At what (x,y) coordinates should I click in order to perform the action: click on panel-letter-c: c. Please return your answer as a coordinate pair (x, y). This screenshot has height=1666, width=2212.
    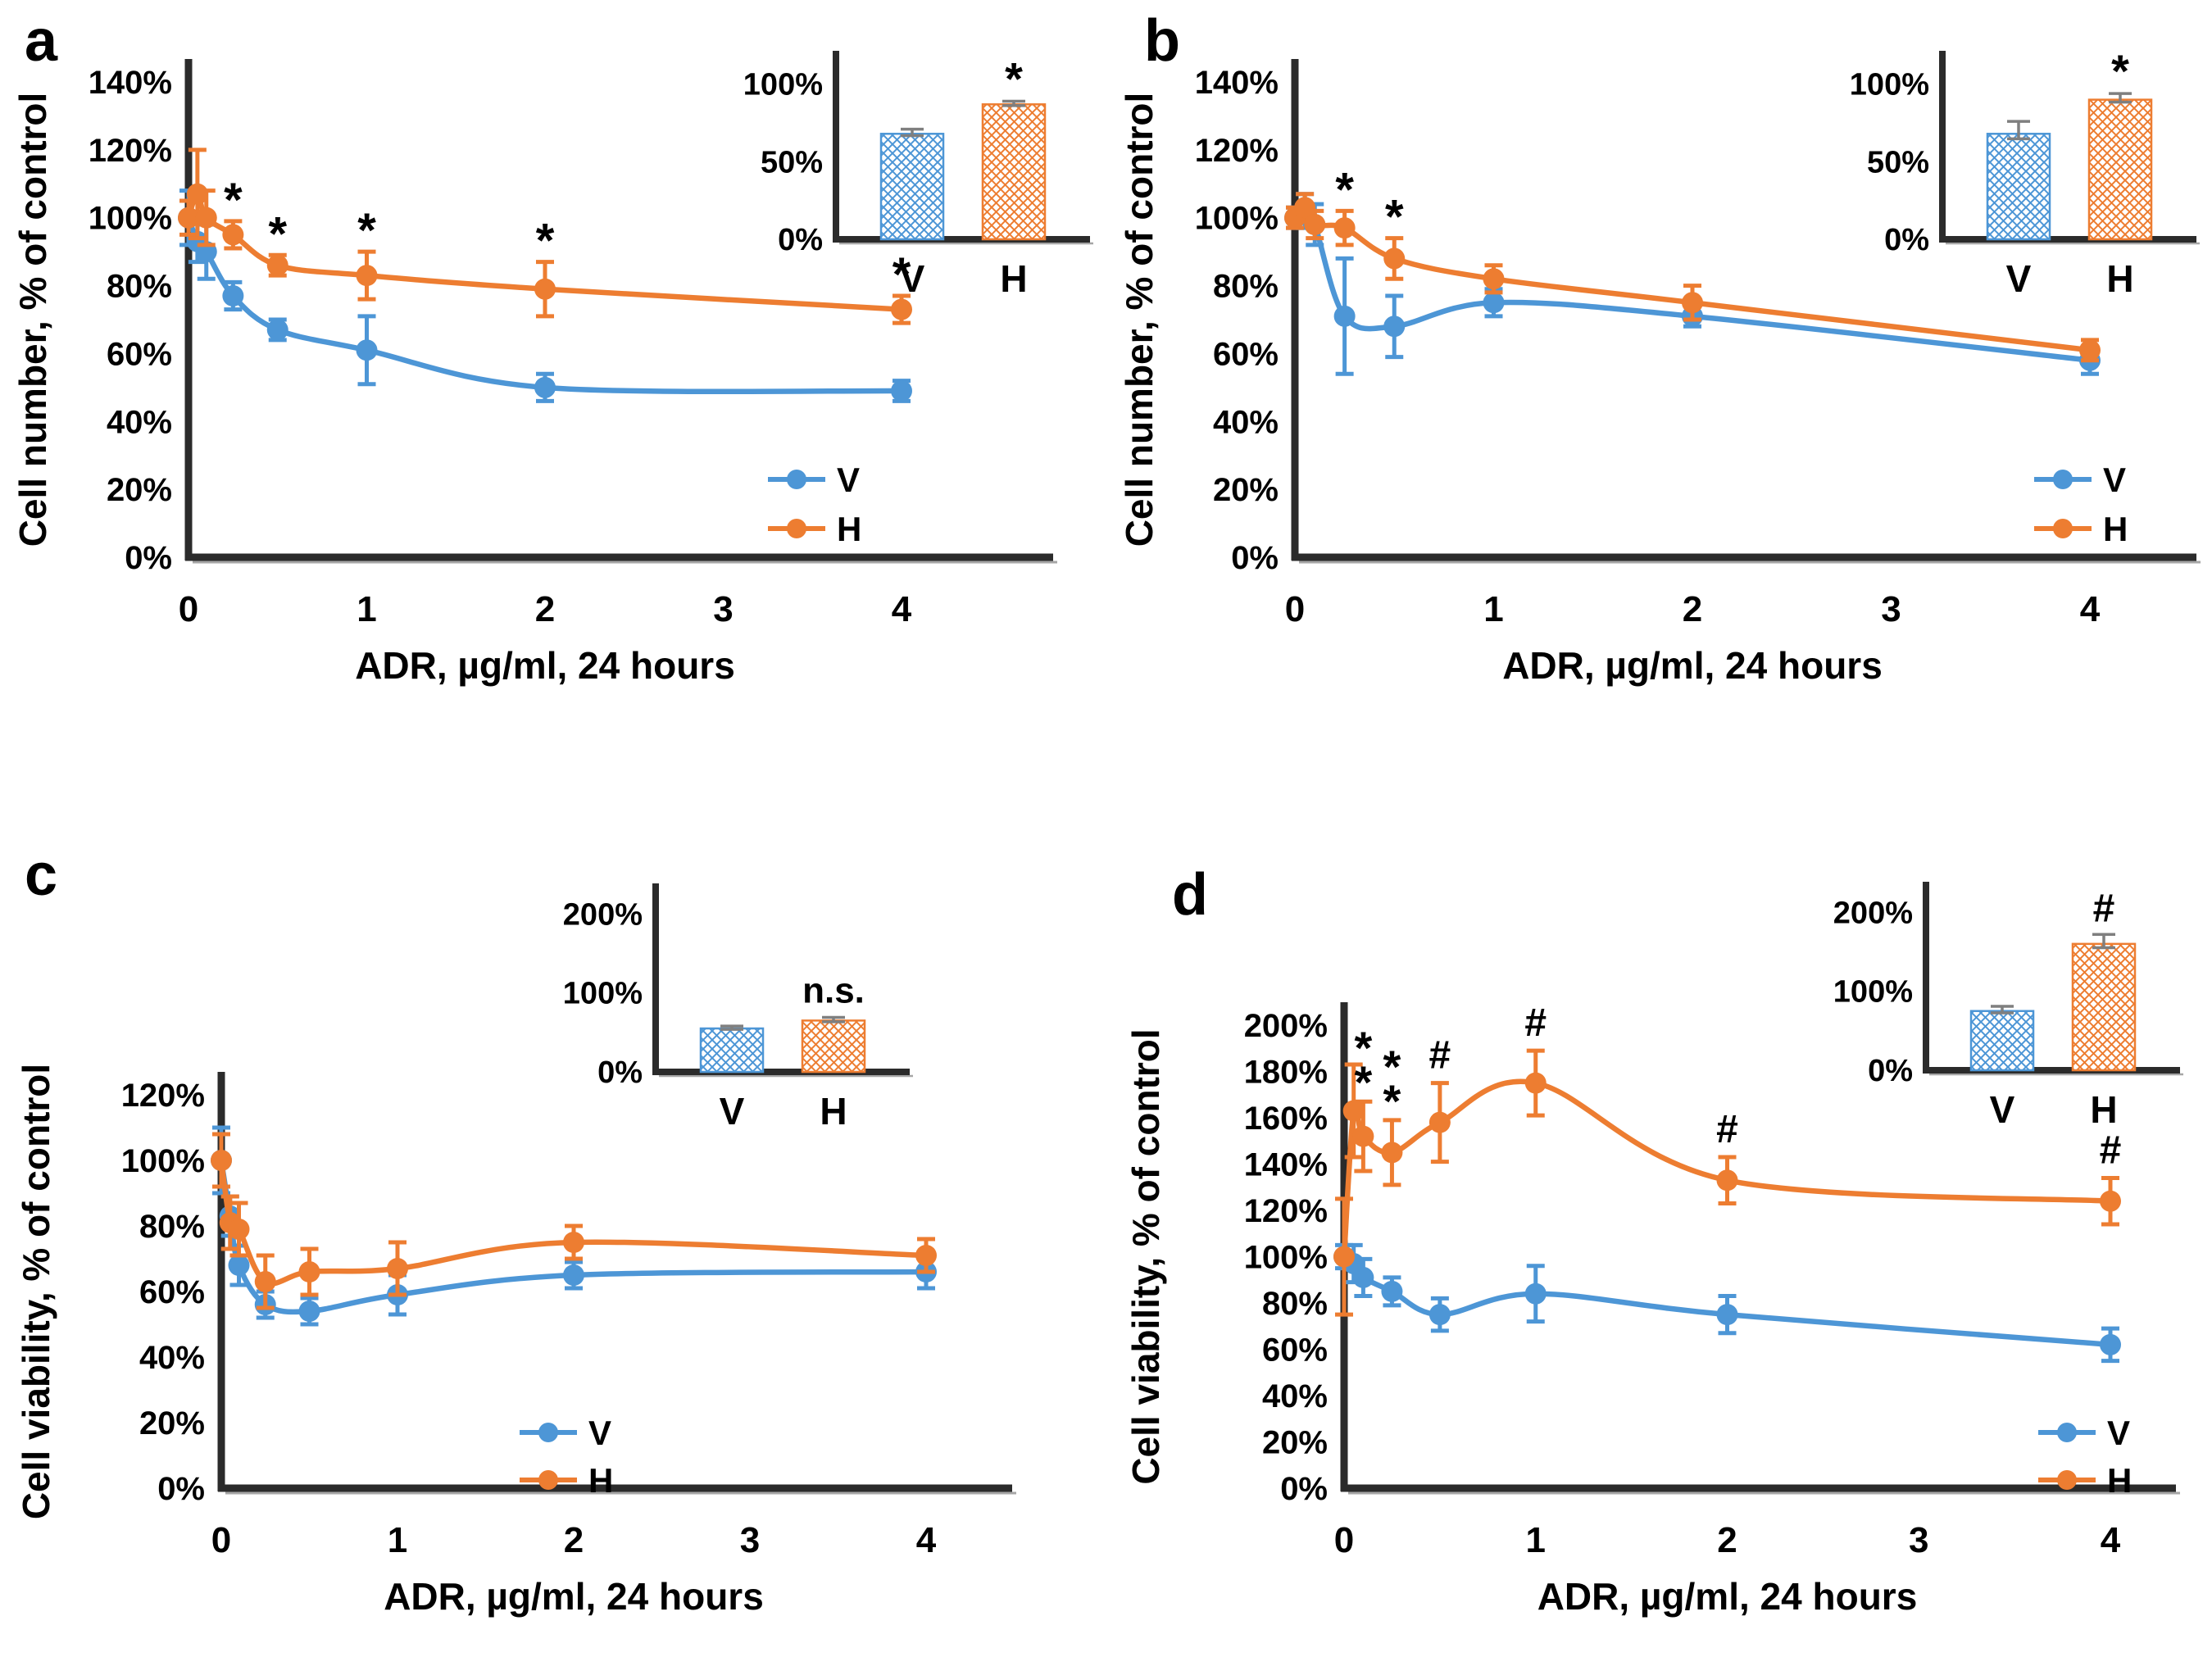
    Looking at the image, I should click on (42, 875).